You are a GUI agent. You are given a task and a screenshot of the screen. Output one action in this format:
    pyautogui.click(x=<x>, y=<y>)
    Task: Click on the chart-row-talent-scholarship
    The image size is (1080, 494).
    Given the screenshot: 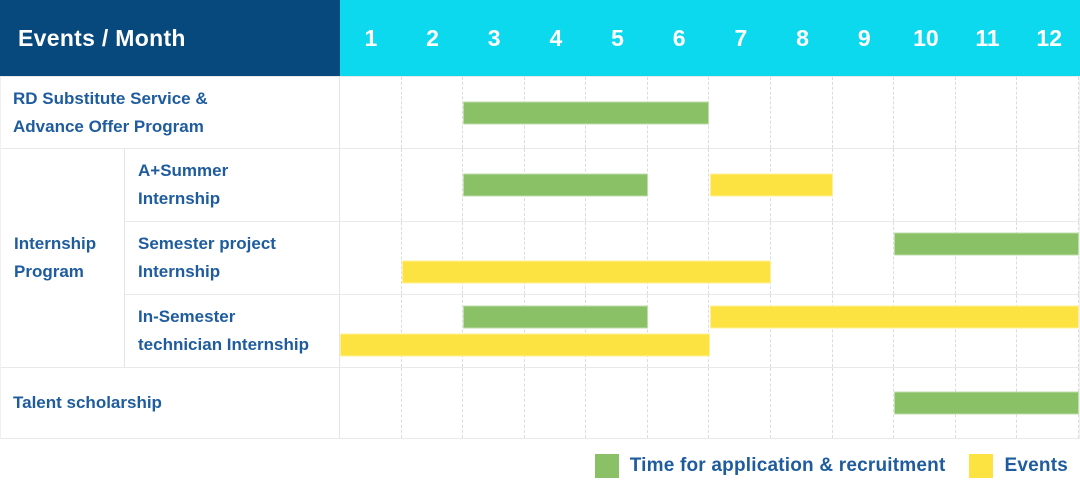 What is the action you would take?
    pyautogui.click(x=709, y=403)
    